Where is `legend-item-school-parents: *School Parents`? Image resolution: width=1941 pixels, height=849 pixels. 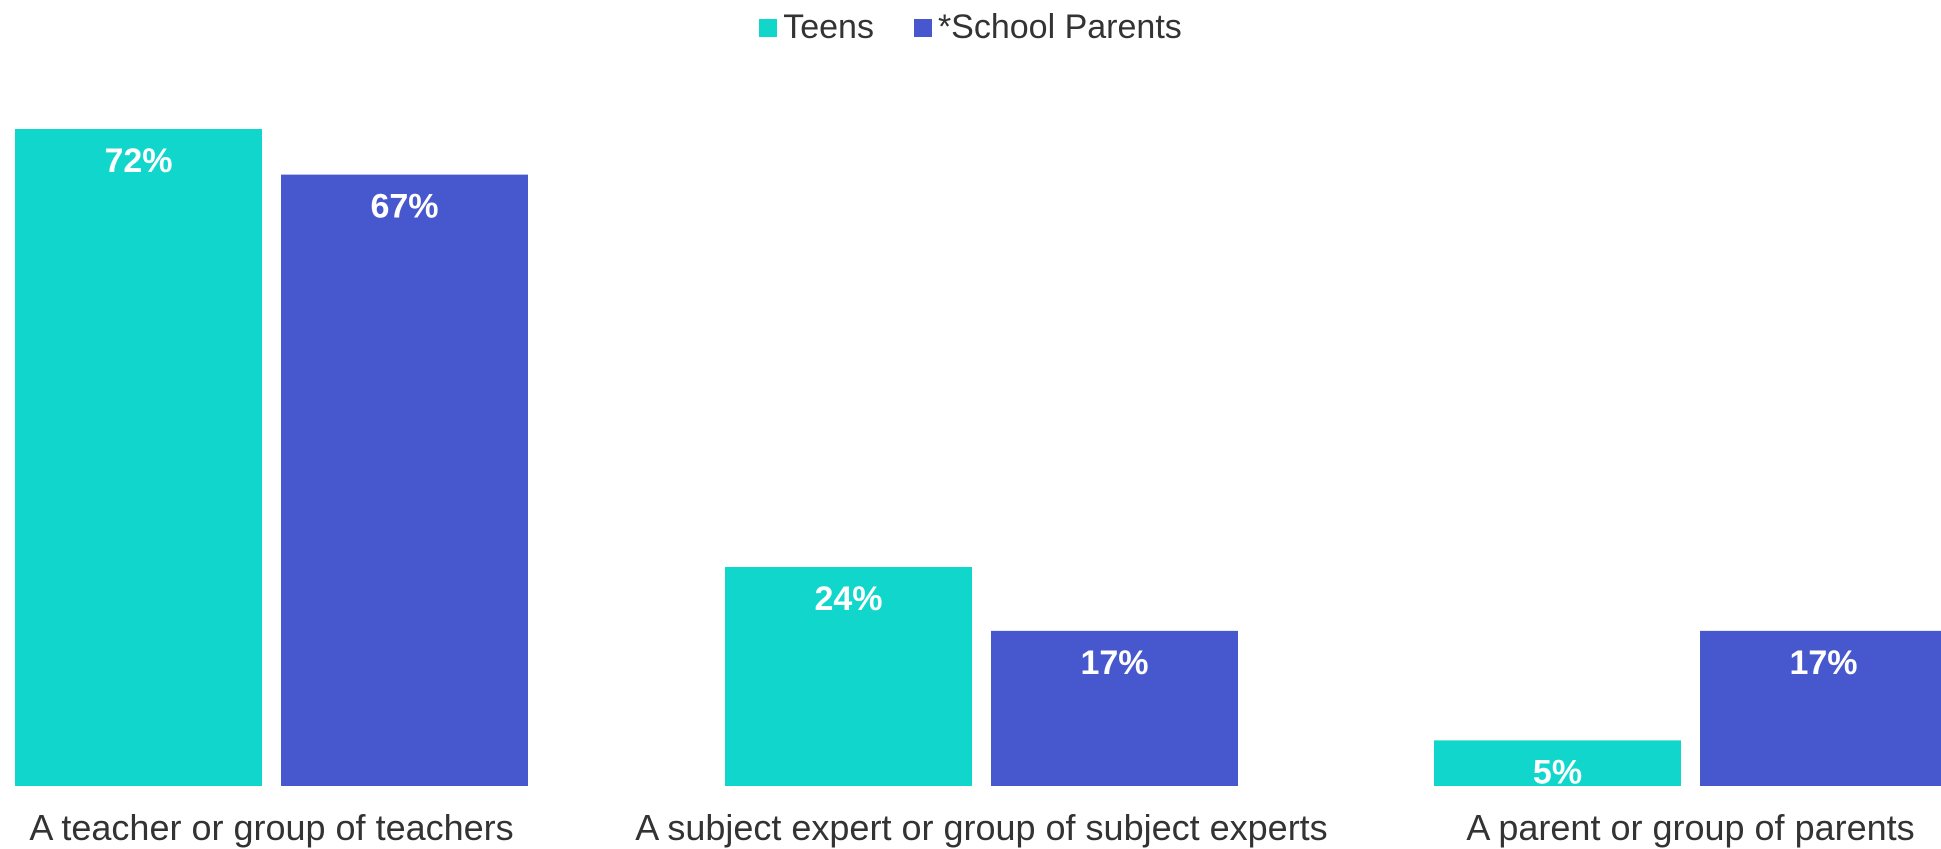 legend-item-school-parents: *School Parents is located at coordinates (1047, 27).